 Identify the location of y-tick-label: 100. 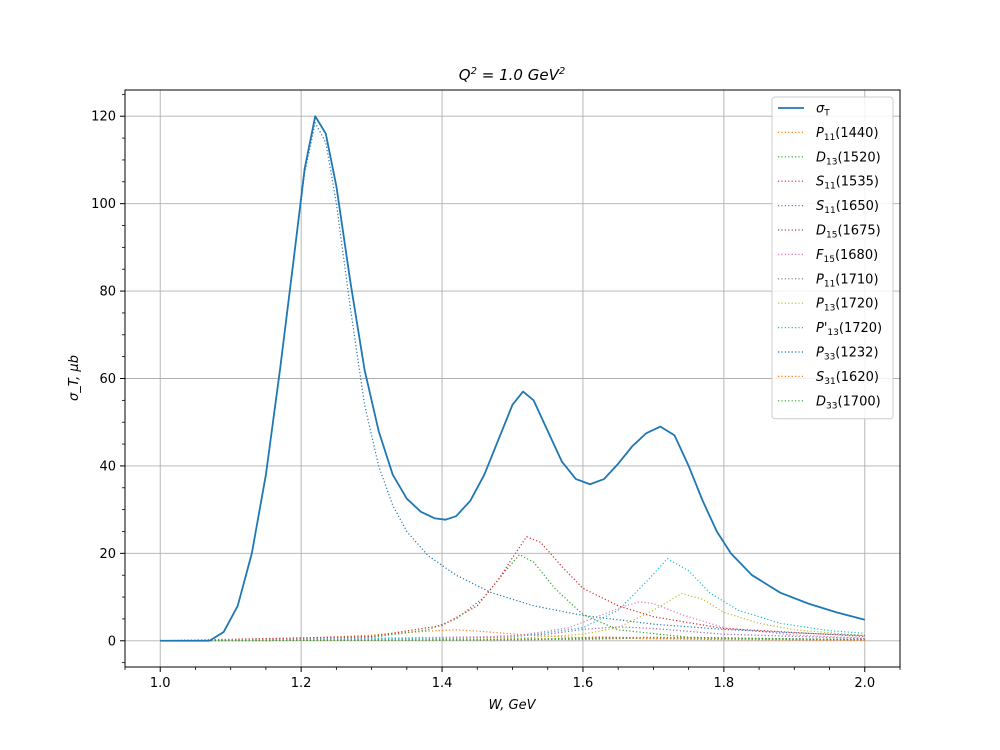
(103, 204).